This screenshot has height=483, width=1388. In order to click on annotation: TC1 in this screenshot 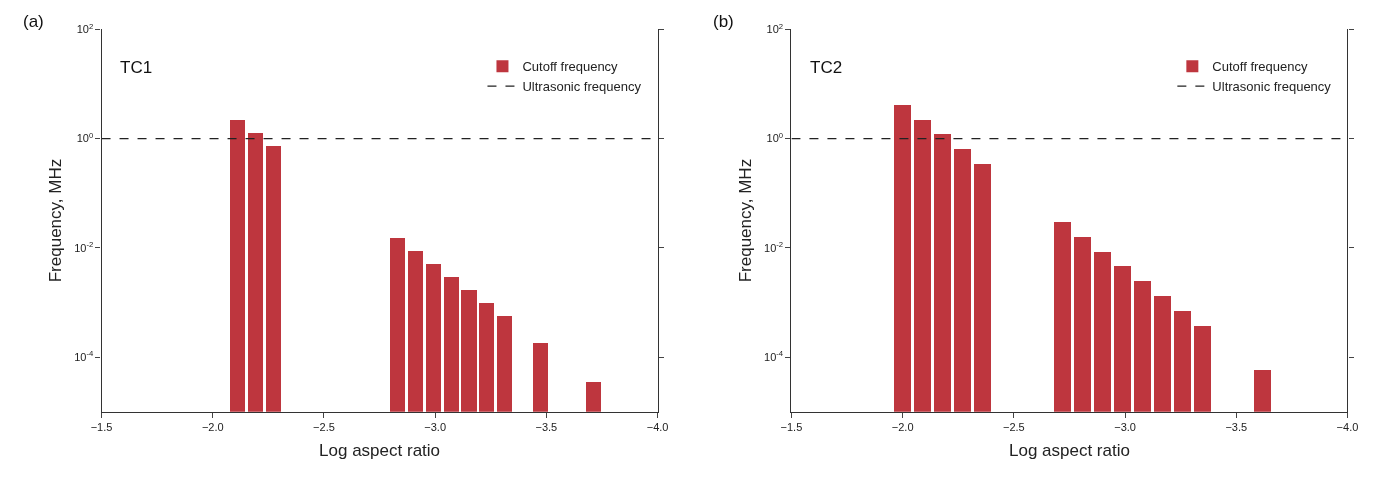, I will do `click(136, 67)`.